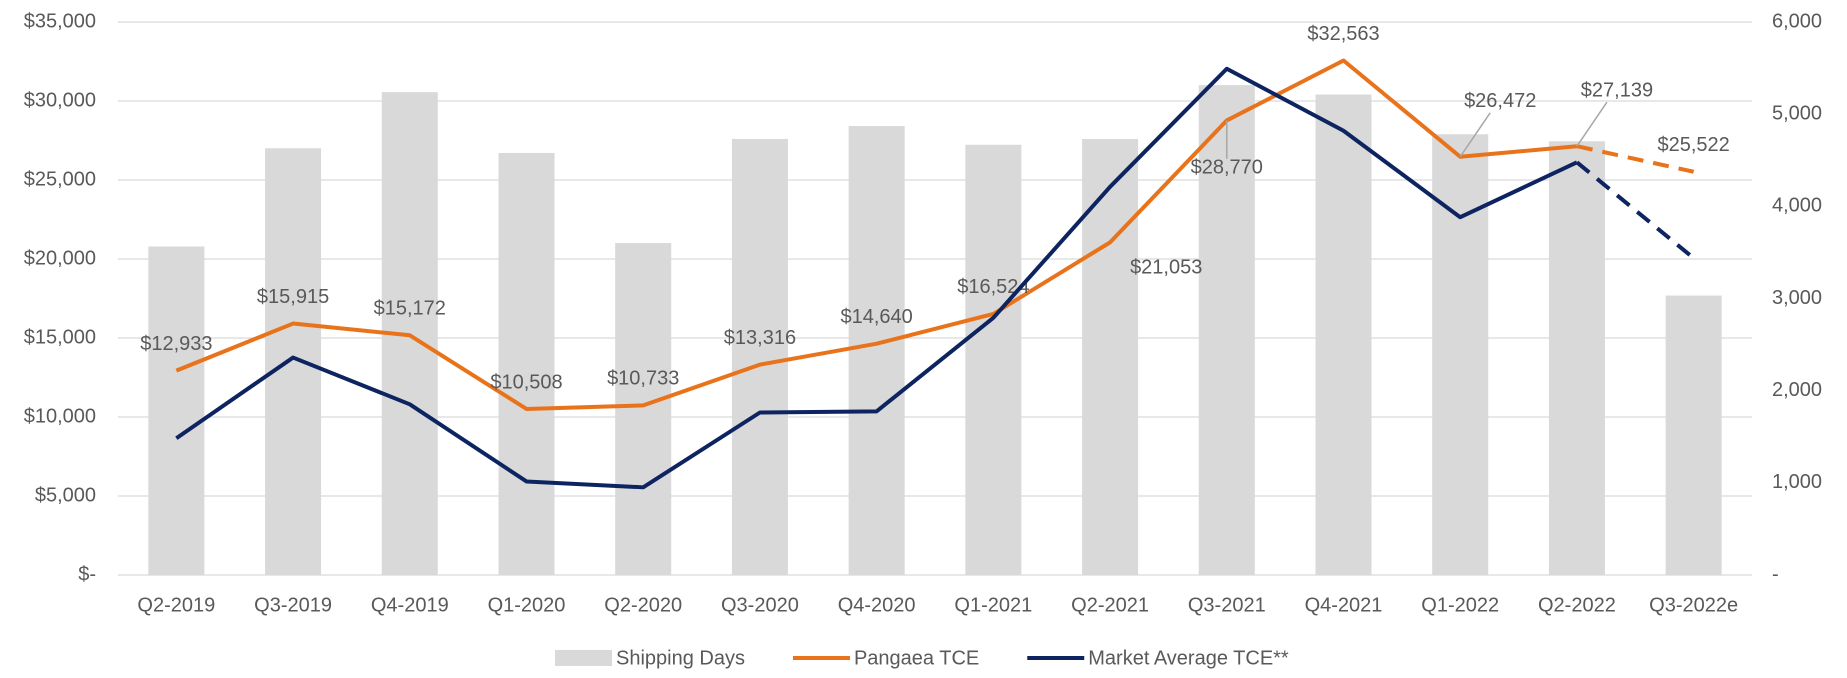  What do you see at coordinates (60, 100) in the screenshot?
I see `y-tick-label: $30,000` at bounding box center [60, 100].